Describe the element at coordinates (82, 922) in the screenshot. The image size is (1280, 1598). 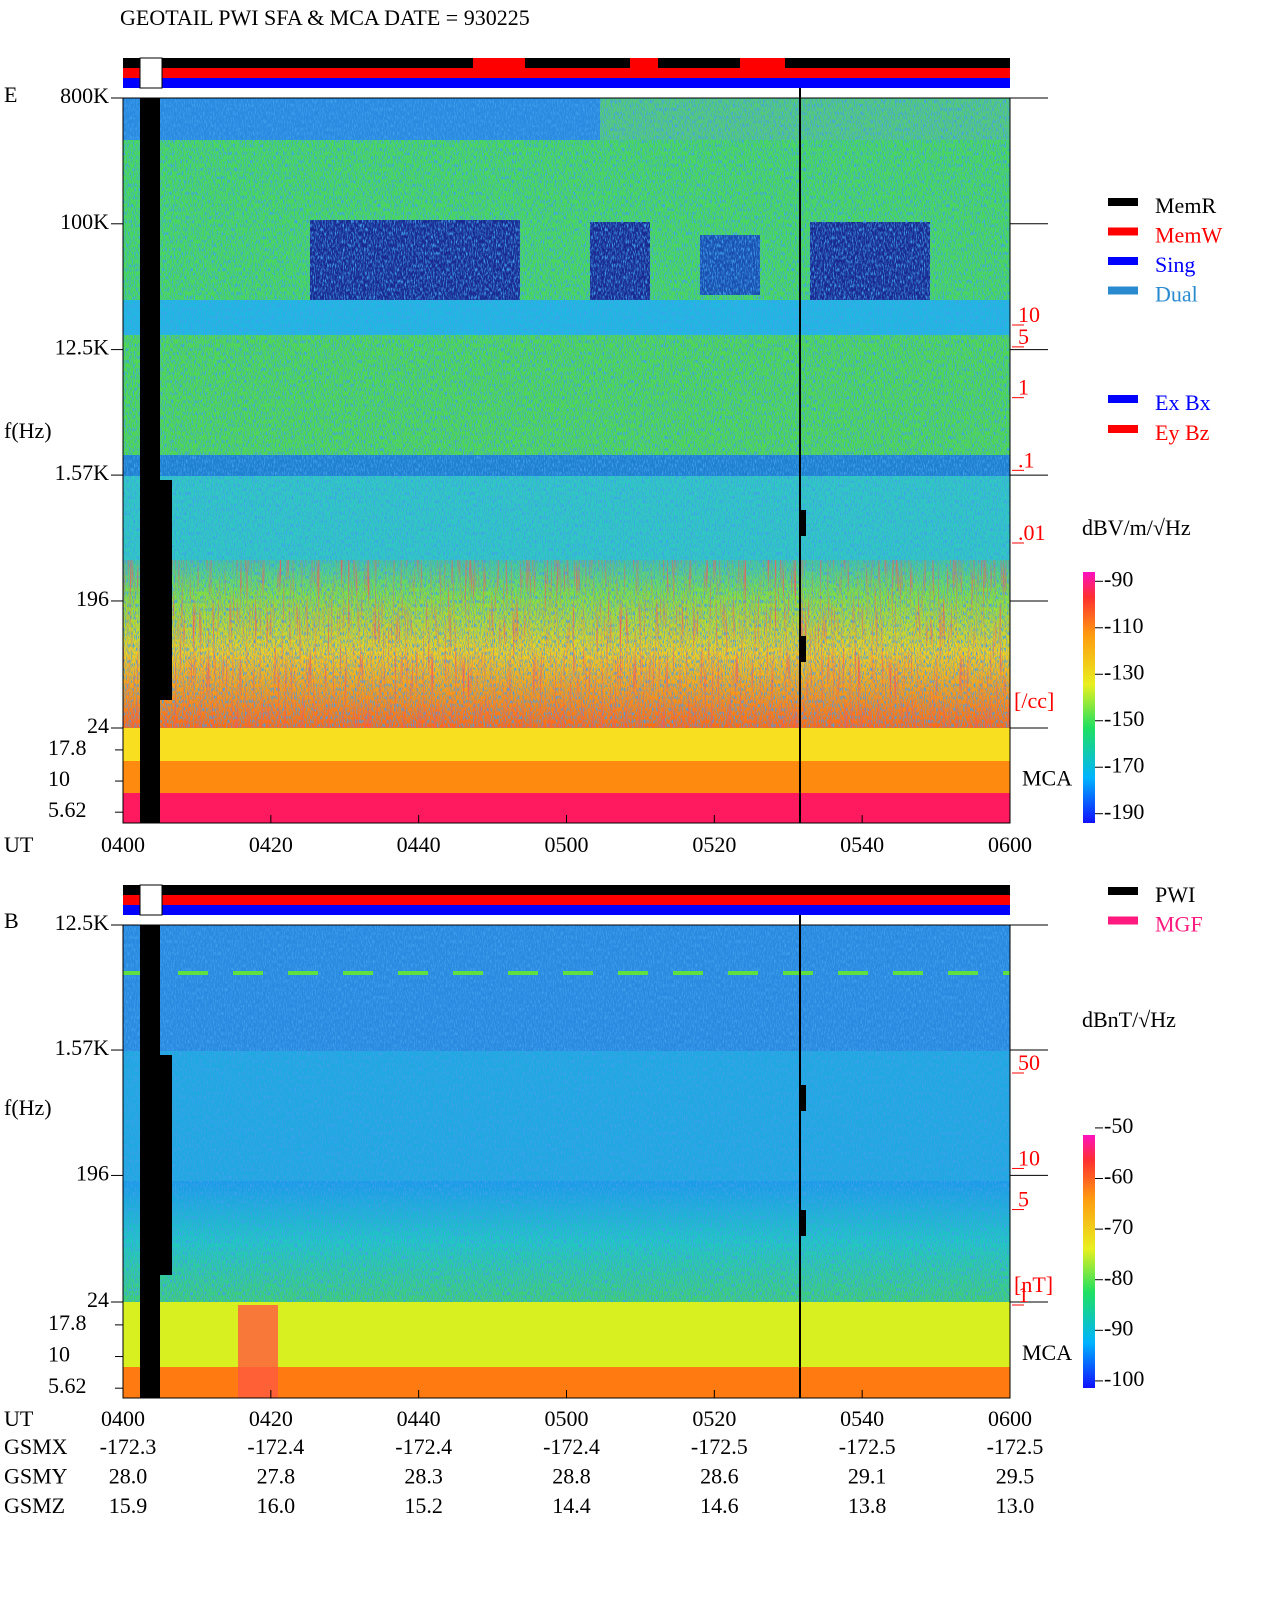
I see `y-tick-label: 12.5K` at that location.